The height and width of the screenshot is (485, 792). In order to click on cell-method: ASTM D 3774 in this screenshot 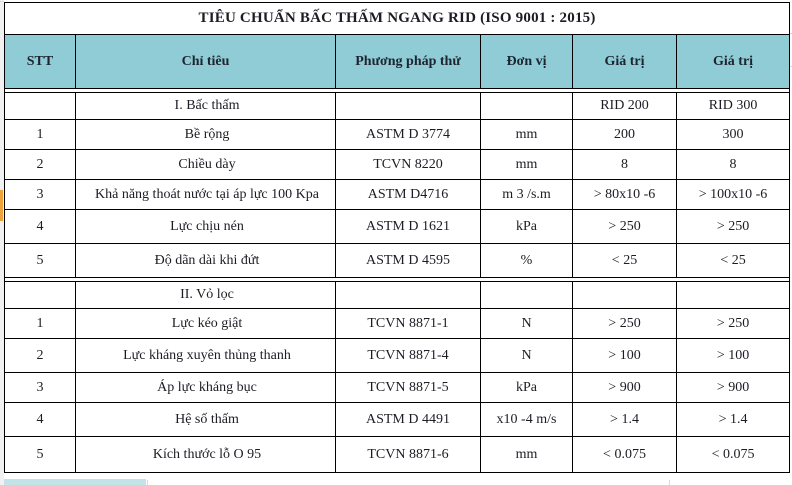, I will do `click(408, 134)`.